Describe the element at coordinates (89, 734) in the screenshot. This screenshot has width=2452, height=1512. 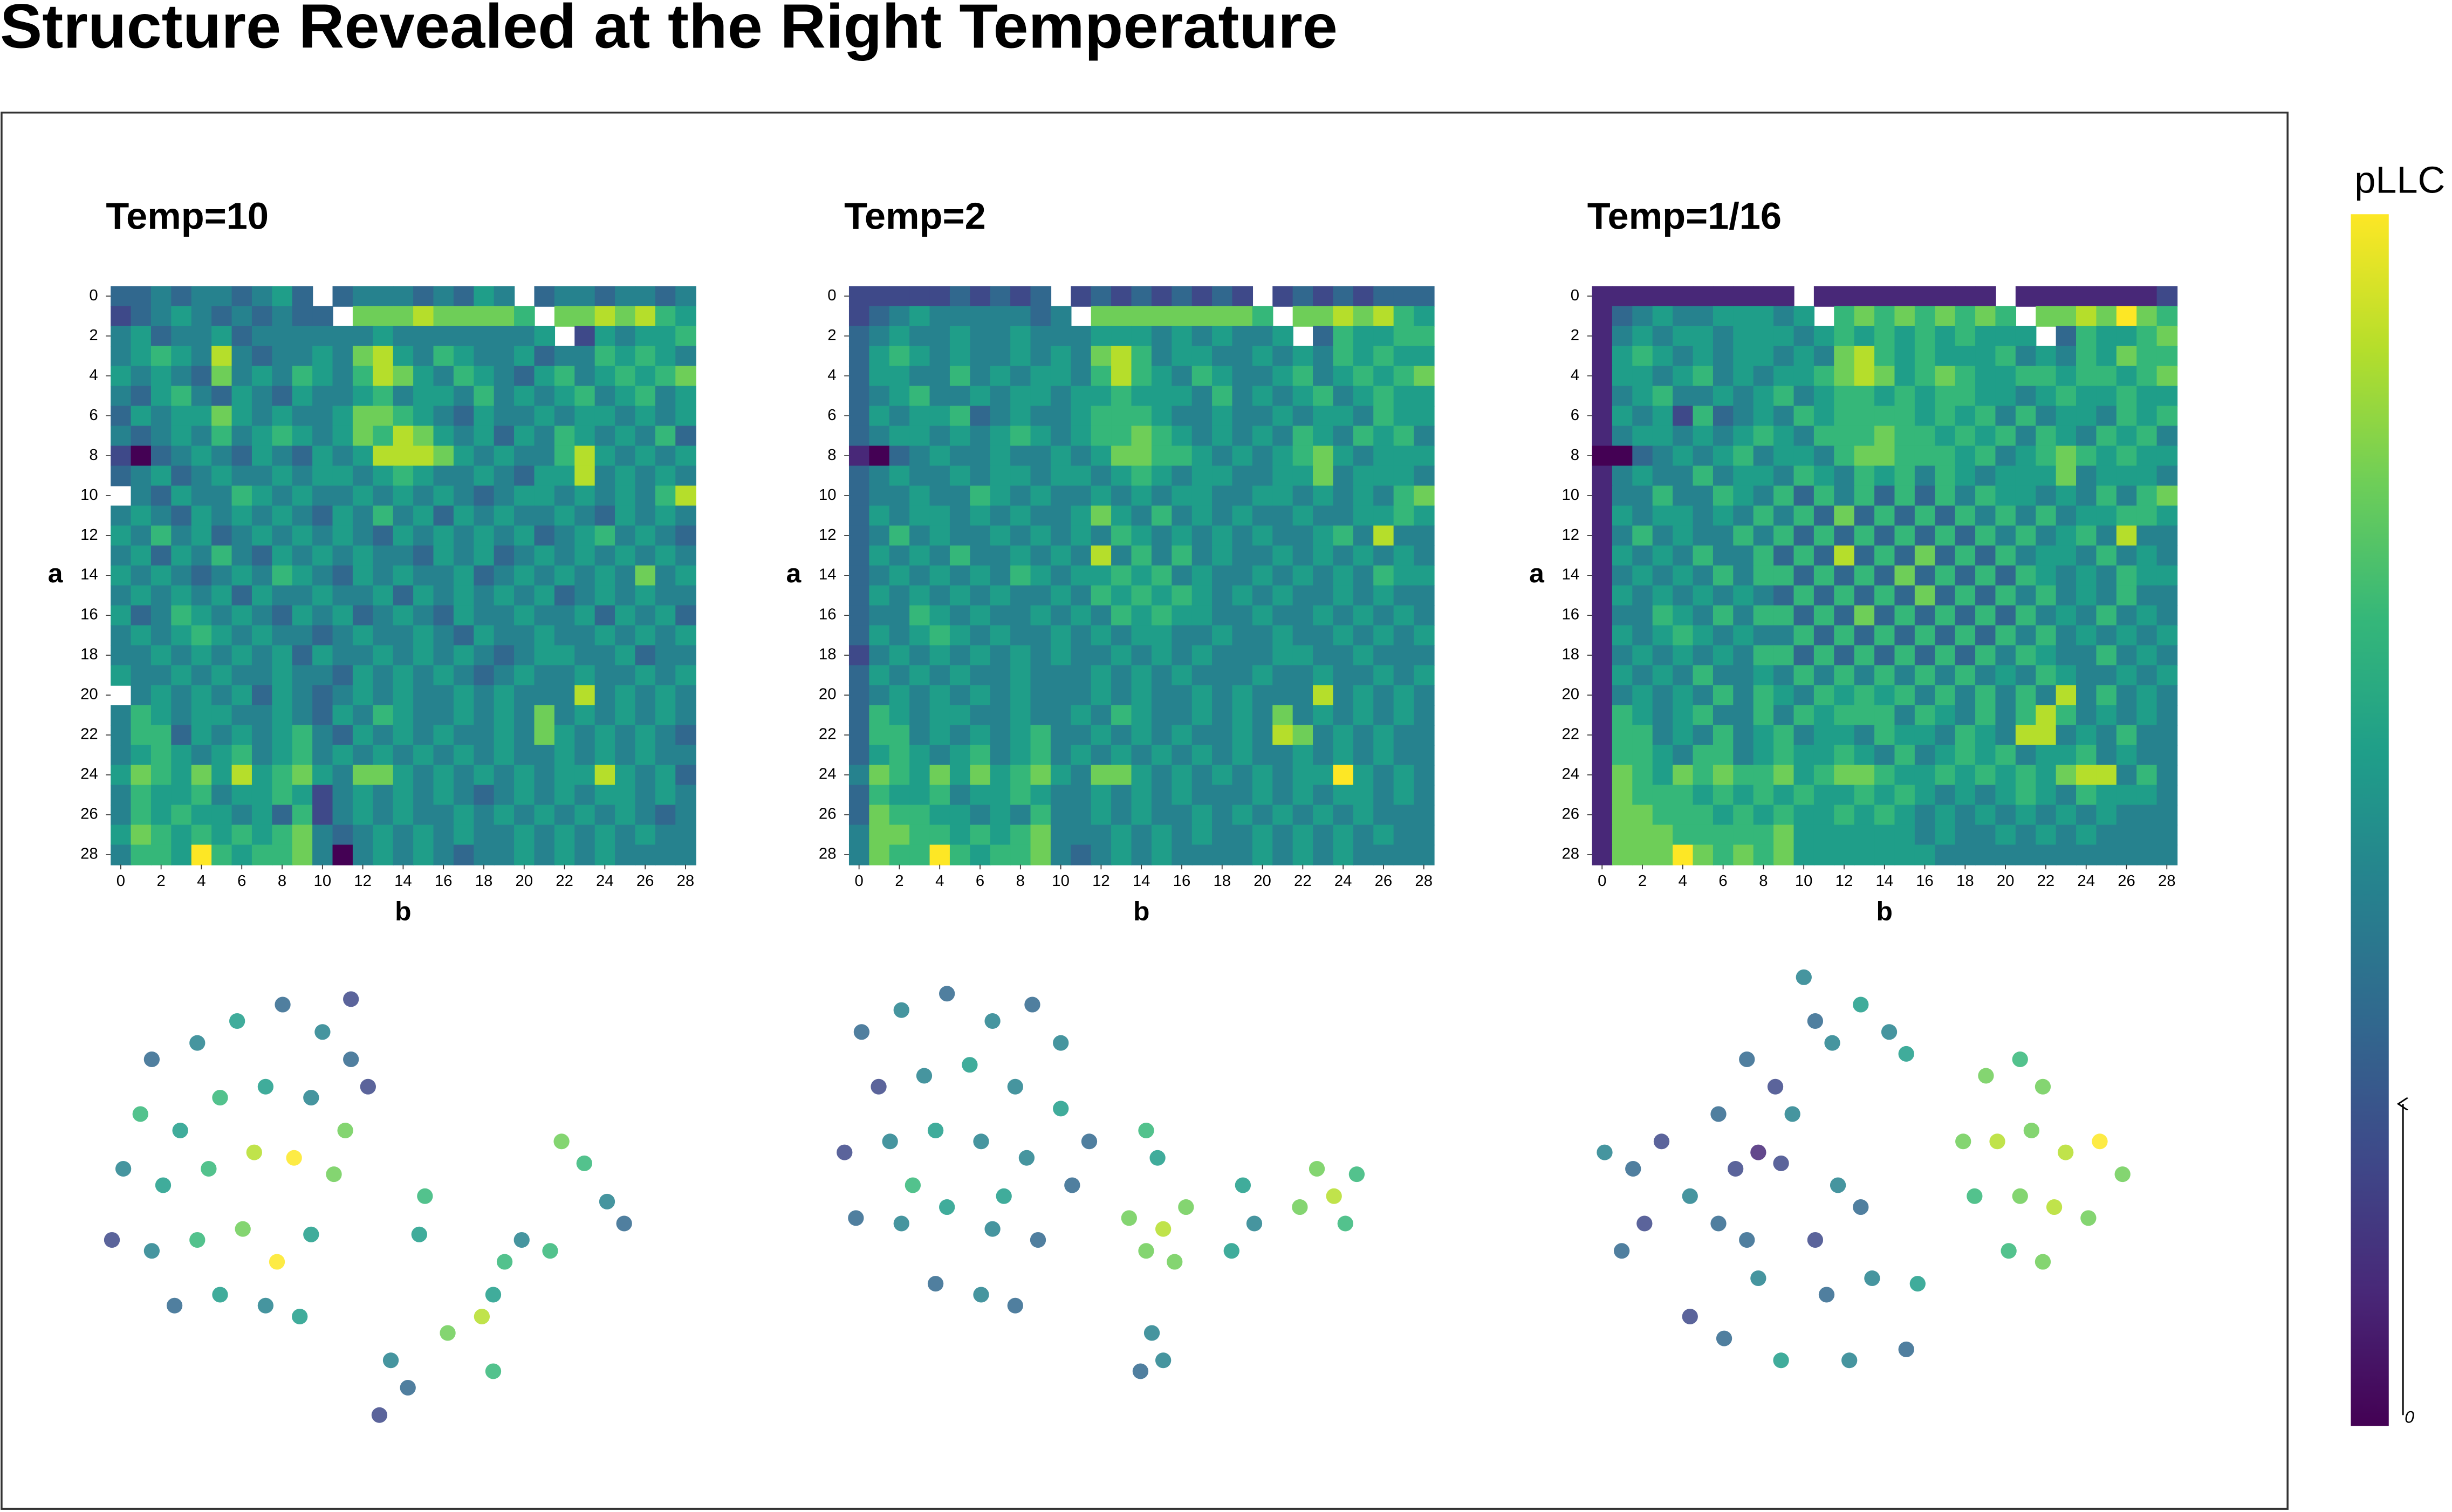
I see `y-tick-label: 22` at that location.